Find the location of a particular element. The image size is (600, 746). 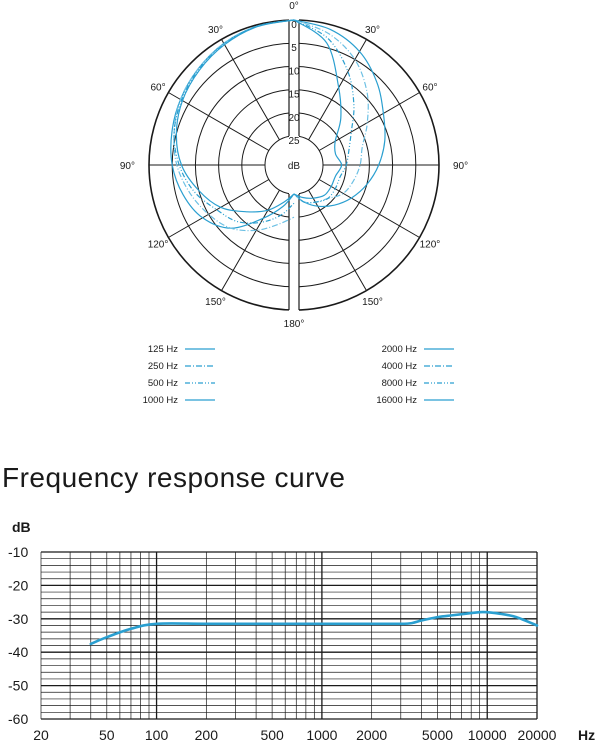

polar-series-1000hz is located at coordinates (235, 116).